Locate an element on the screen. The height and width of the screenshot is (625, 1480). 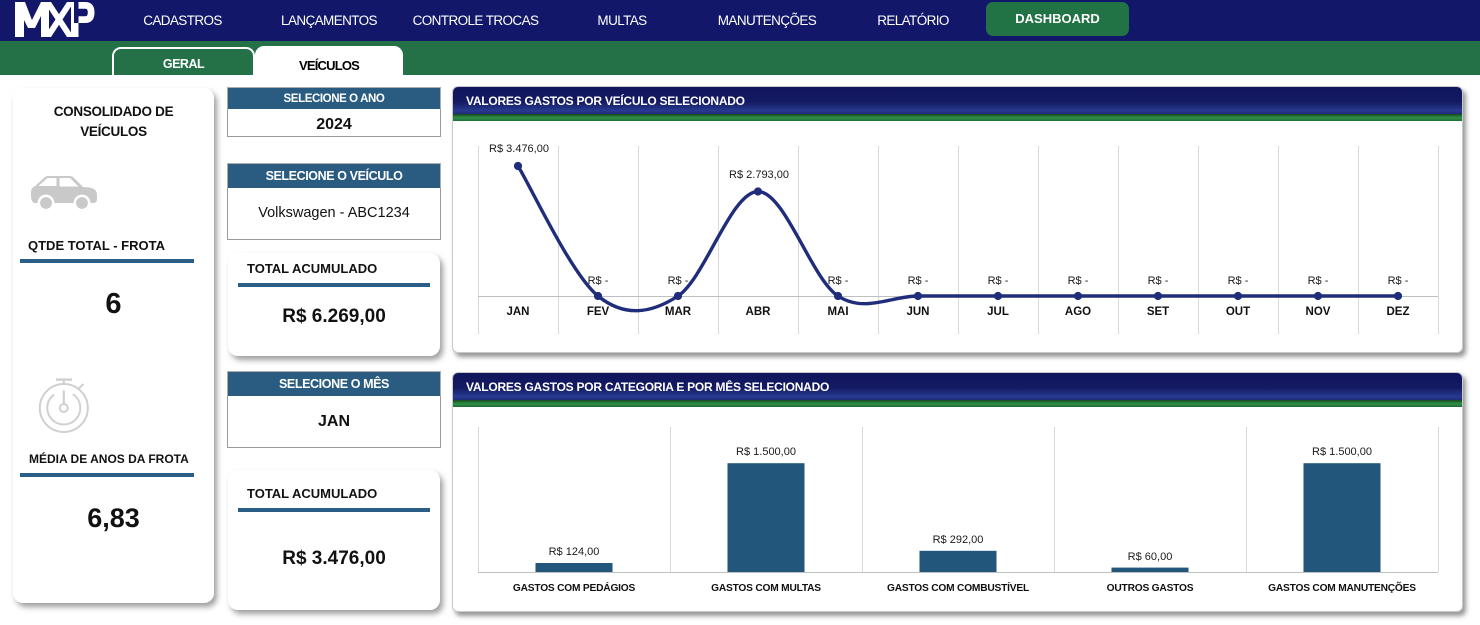
svg-text: GASTOS COM MANUTENÇÕES is located at coordinates (1342, 587).